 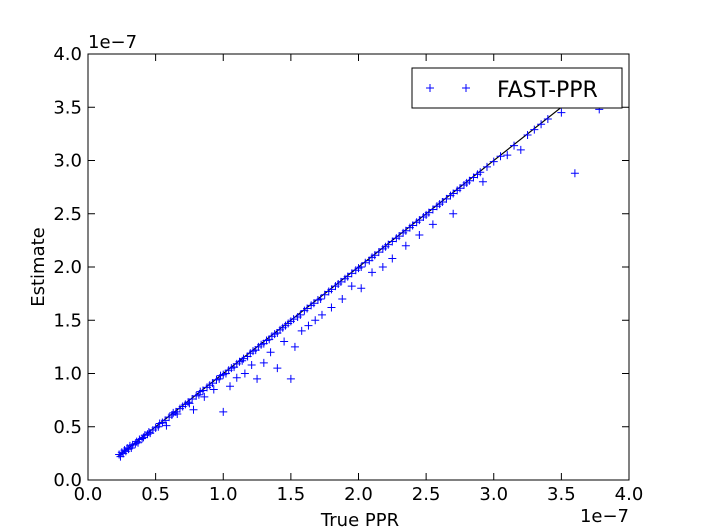 I want to click on x-tick-label: 0.0, so click(x=88, y=494).